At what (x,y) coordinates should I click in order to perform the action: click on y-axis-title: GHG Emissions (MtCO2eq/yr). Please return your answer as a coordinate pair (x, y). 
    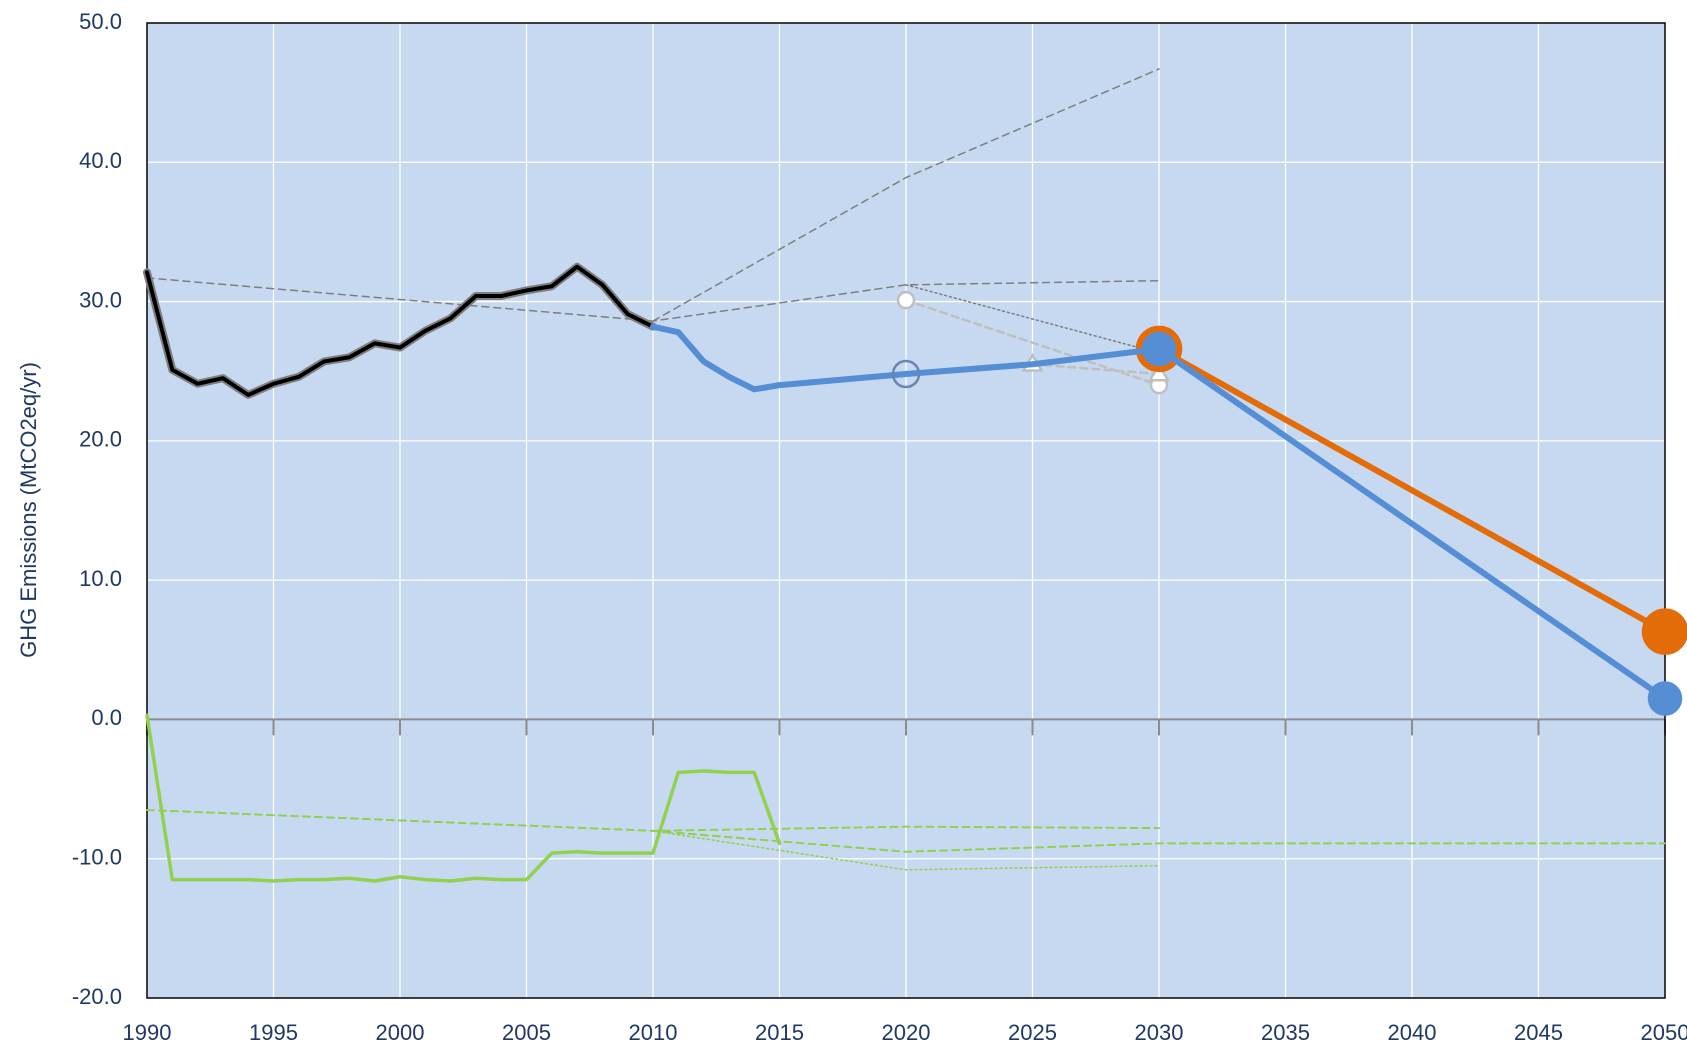
    Looking at the image, I should click on (28, 510).